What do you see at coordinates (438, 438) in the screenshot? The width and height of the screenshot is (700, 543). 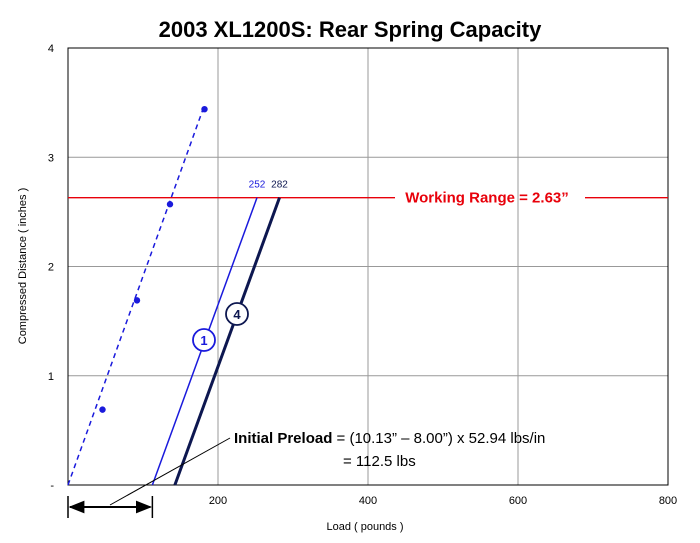 I see `preload-annotation-formula: = (10.13” – 8.00”) x 52.94 lbs/in` at bounding box center [438, 438].